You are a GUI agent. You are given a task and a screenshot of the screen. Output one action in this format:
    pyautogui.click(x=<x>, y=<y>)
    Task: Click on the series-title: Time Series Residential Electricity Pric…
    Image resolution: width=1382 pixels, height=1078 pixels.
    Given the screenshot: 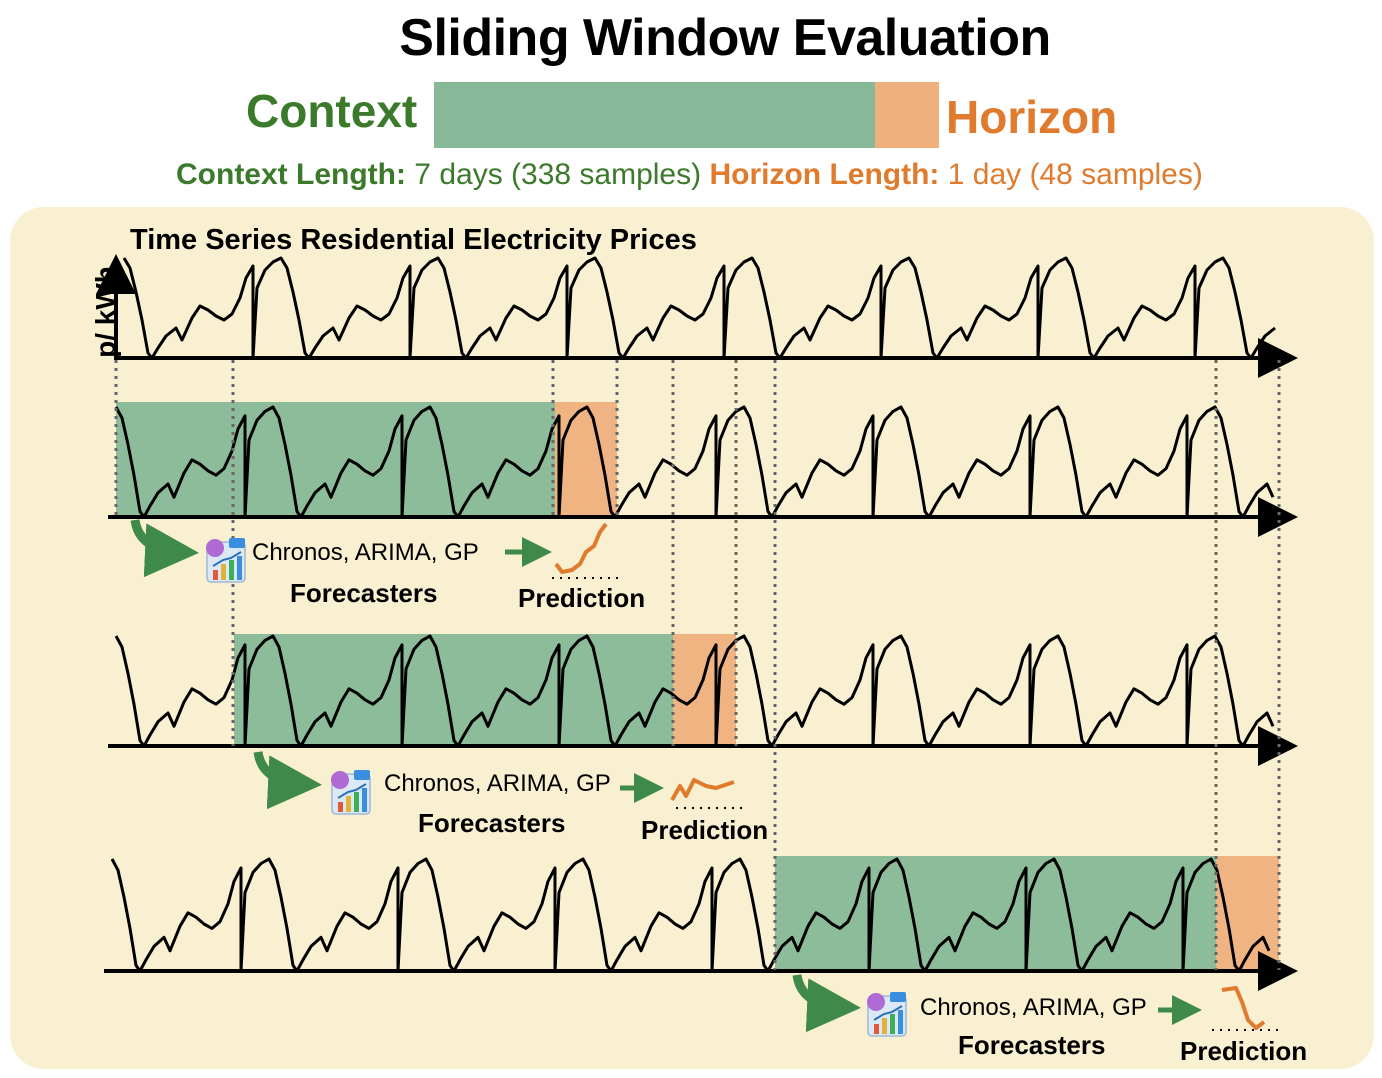 What is the action you would take?
    pyautogui.click(x=413, y=240)
    